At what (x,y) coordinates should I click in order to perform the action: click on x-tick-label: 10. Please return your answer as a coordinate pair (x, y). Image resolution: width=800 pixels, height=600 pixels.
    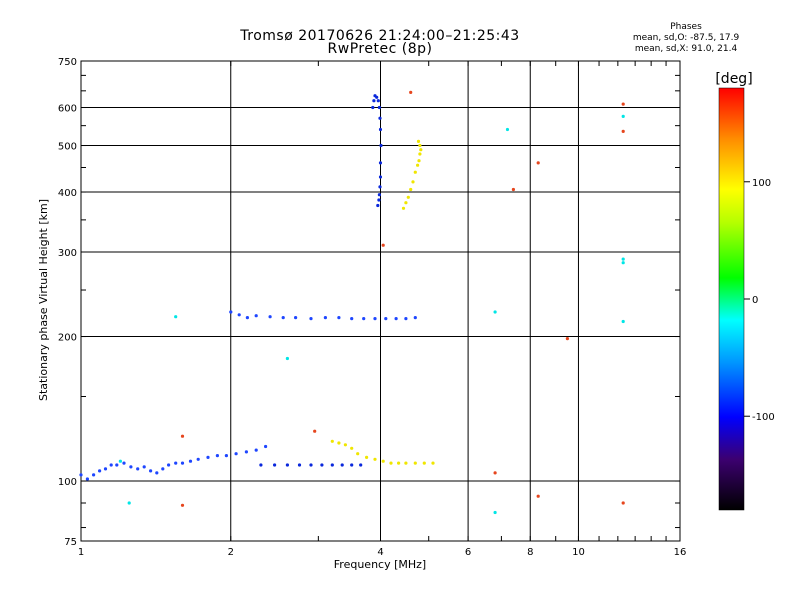
    Looking at the image, I should click on (578, 552).